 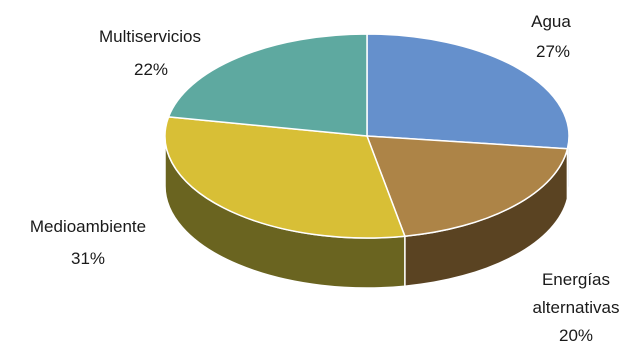 What do you see at coordinates (150, 36) in the screenshot?
I see `slice-label-multiservicios-name: Multiservicios` at bounding box center [150, 36].